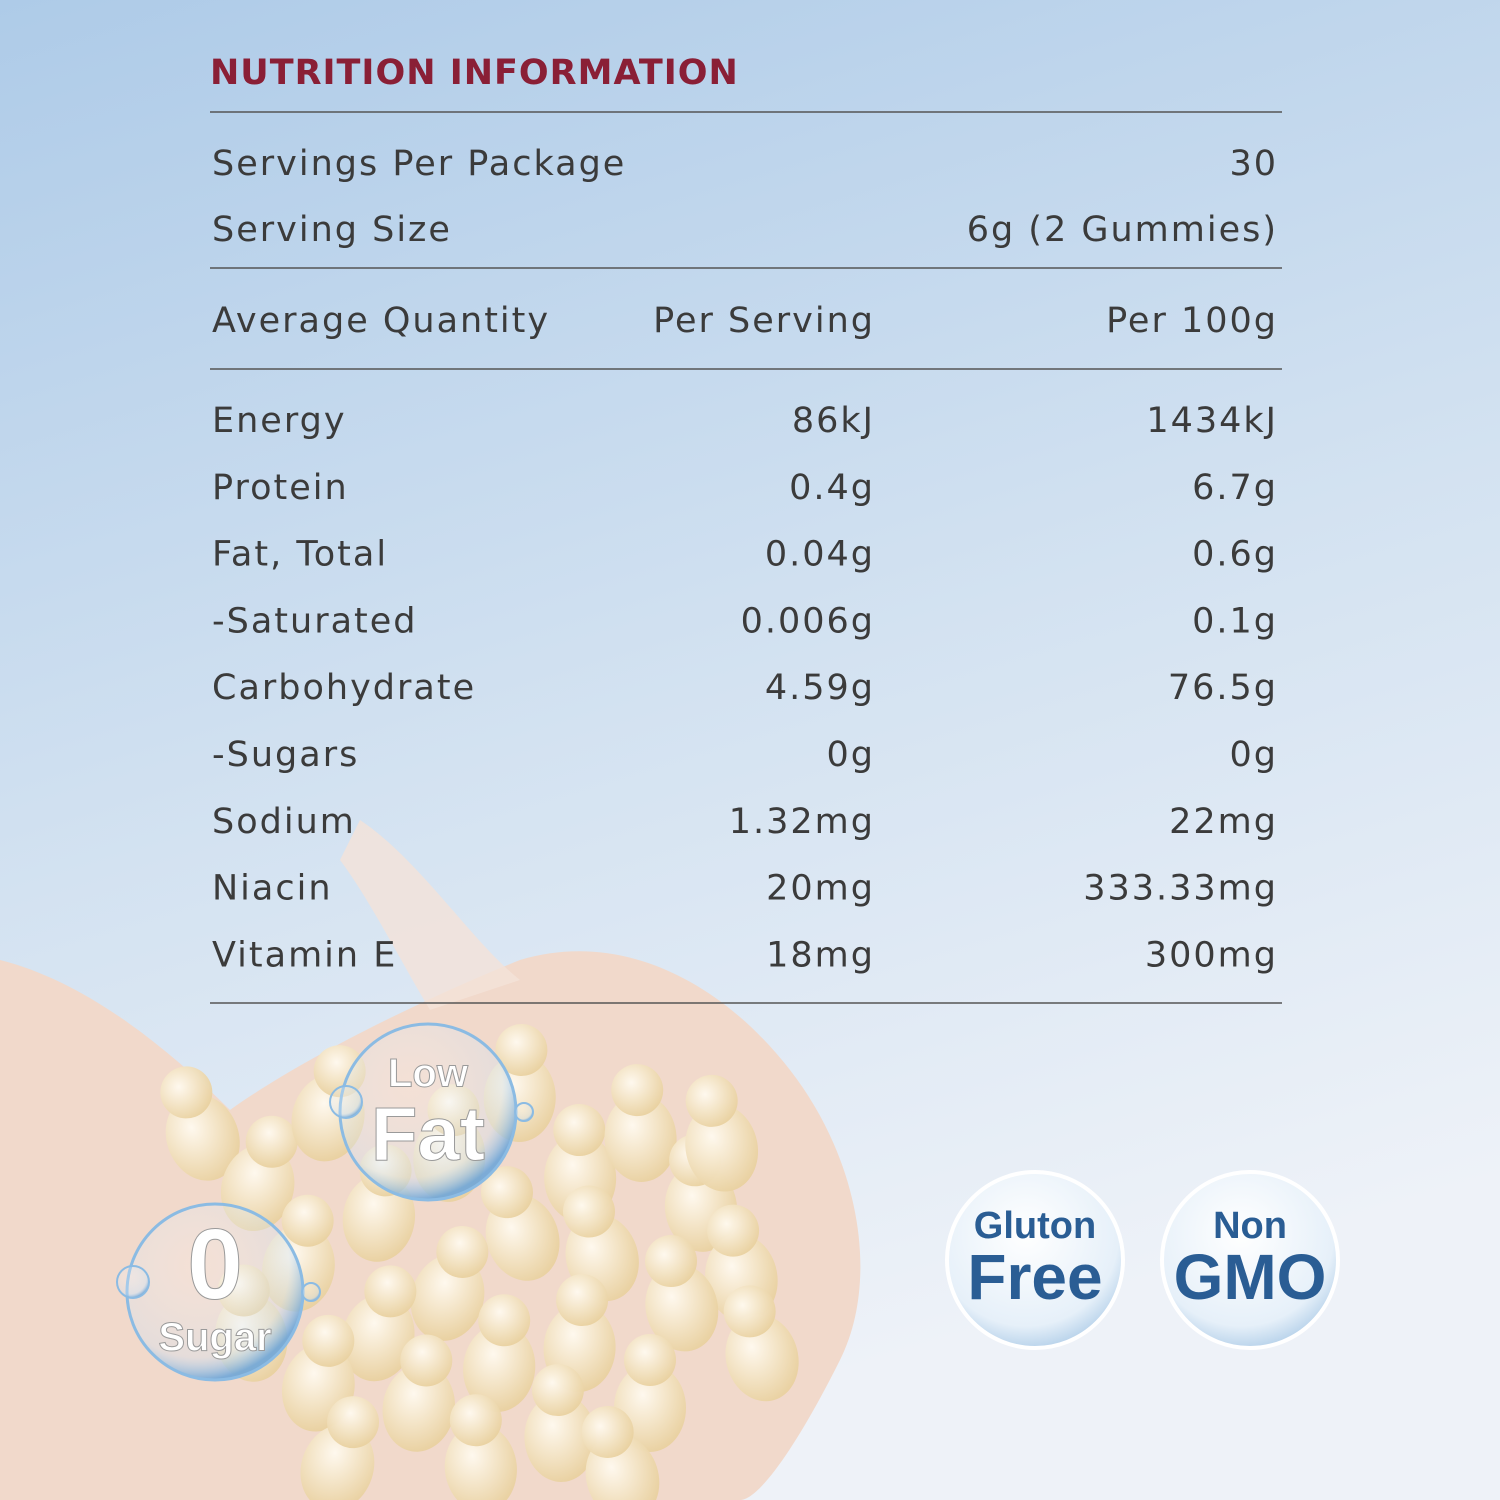 The image size is (1500, 1500). Describe the element at coordinates (833, 421) in the screenshot. I see `row-value: 86kJ` at that location.